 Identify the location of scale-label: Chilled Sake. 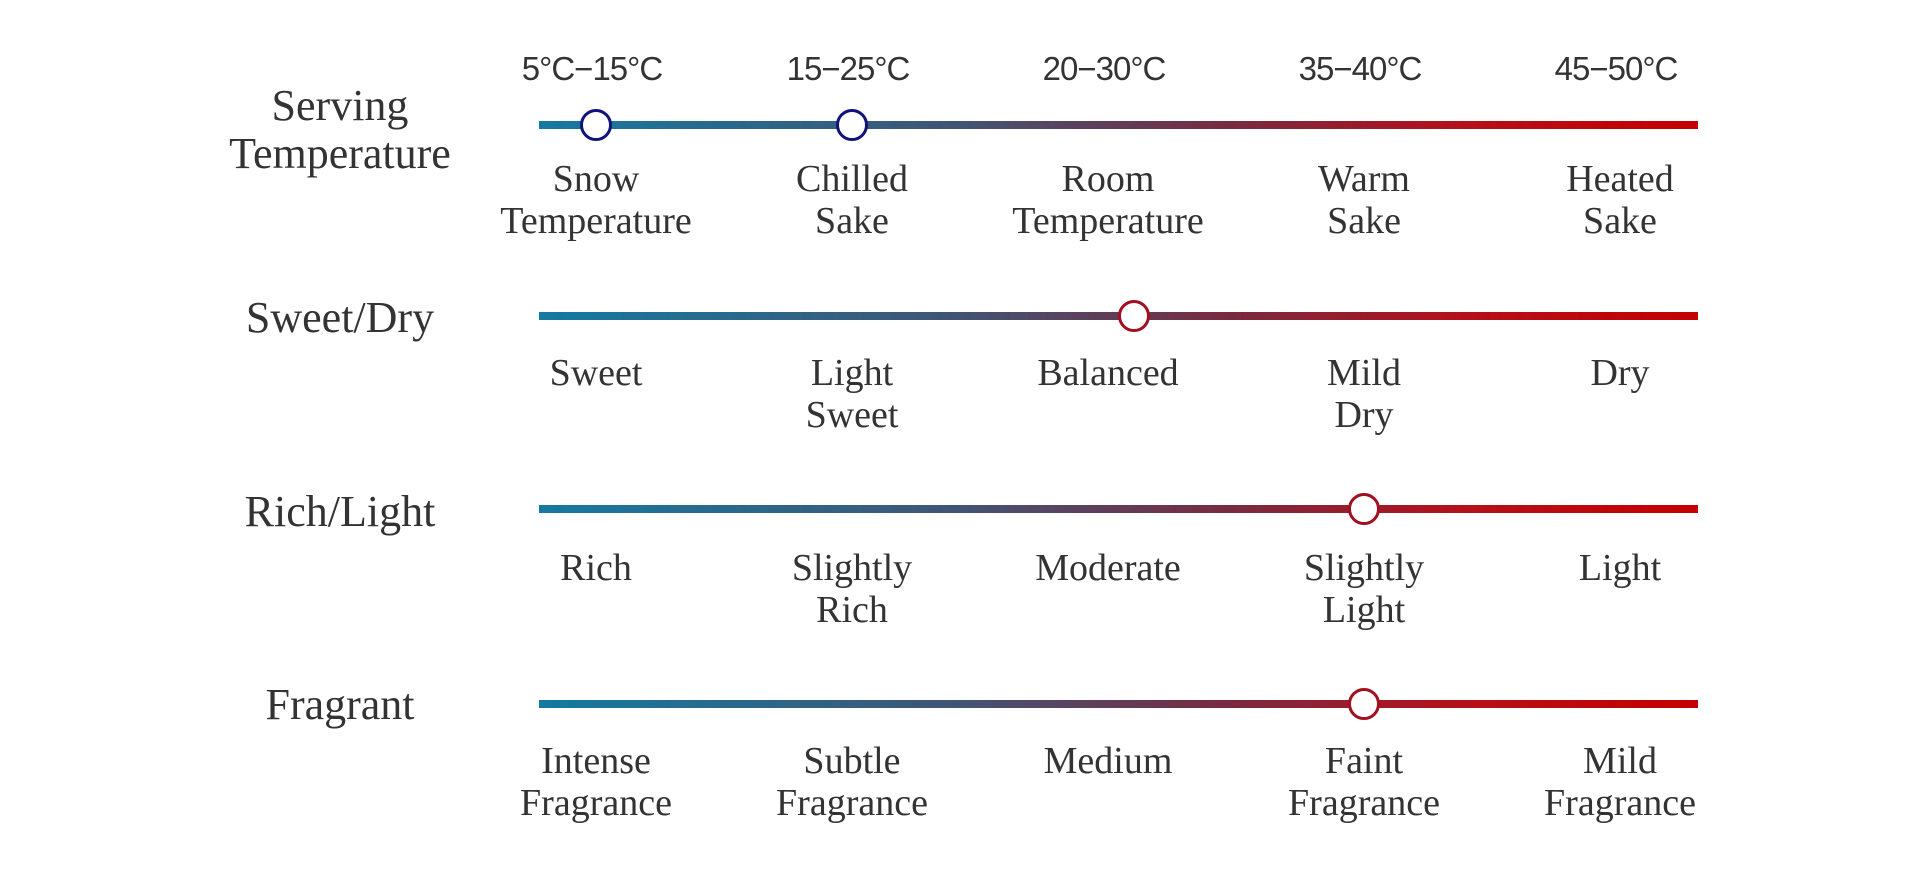
(852, 200).